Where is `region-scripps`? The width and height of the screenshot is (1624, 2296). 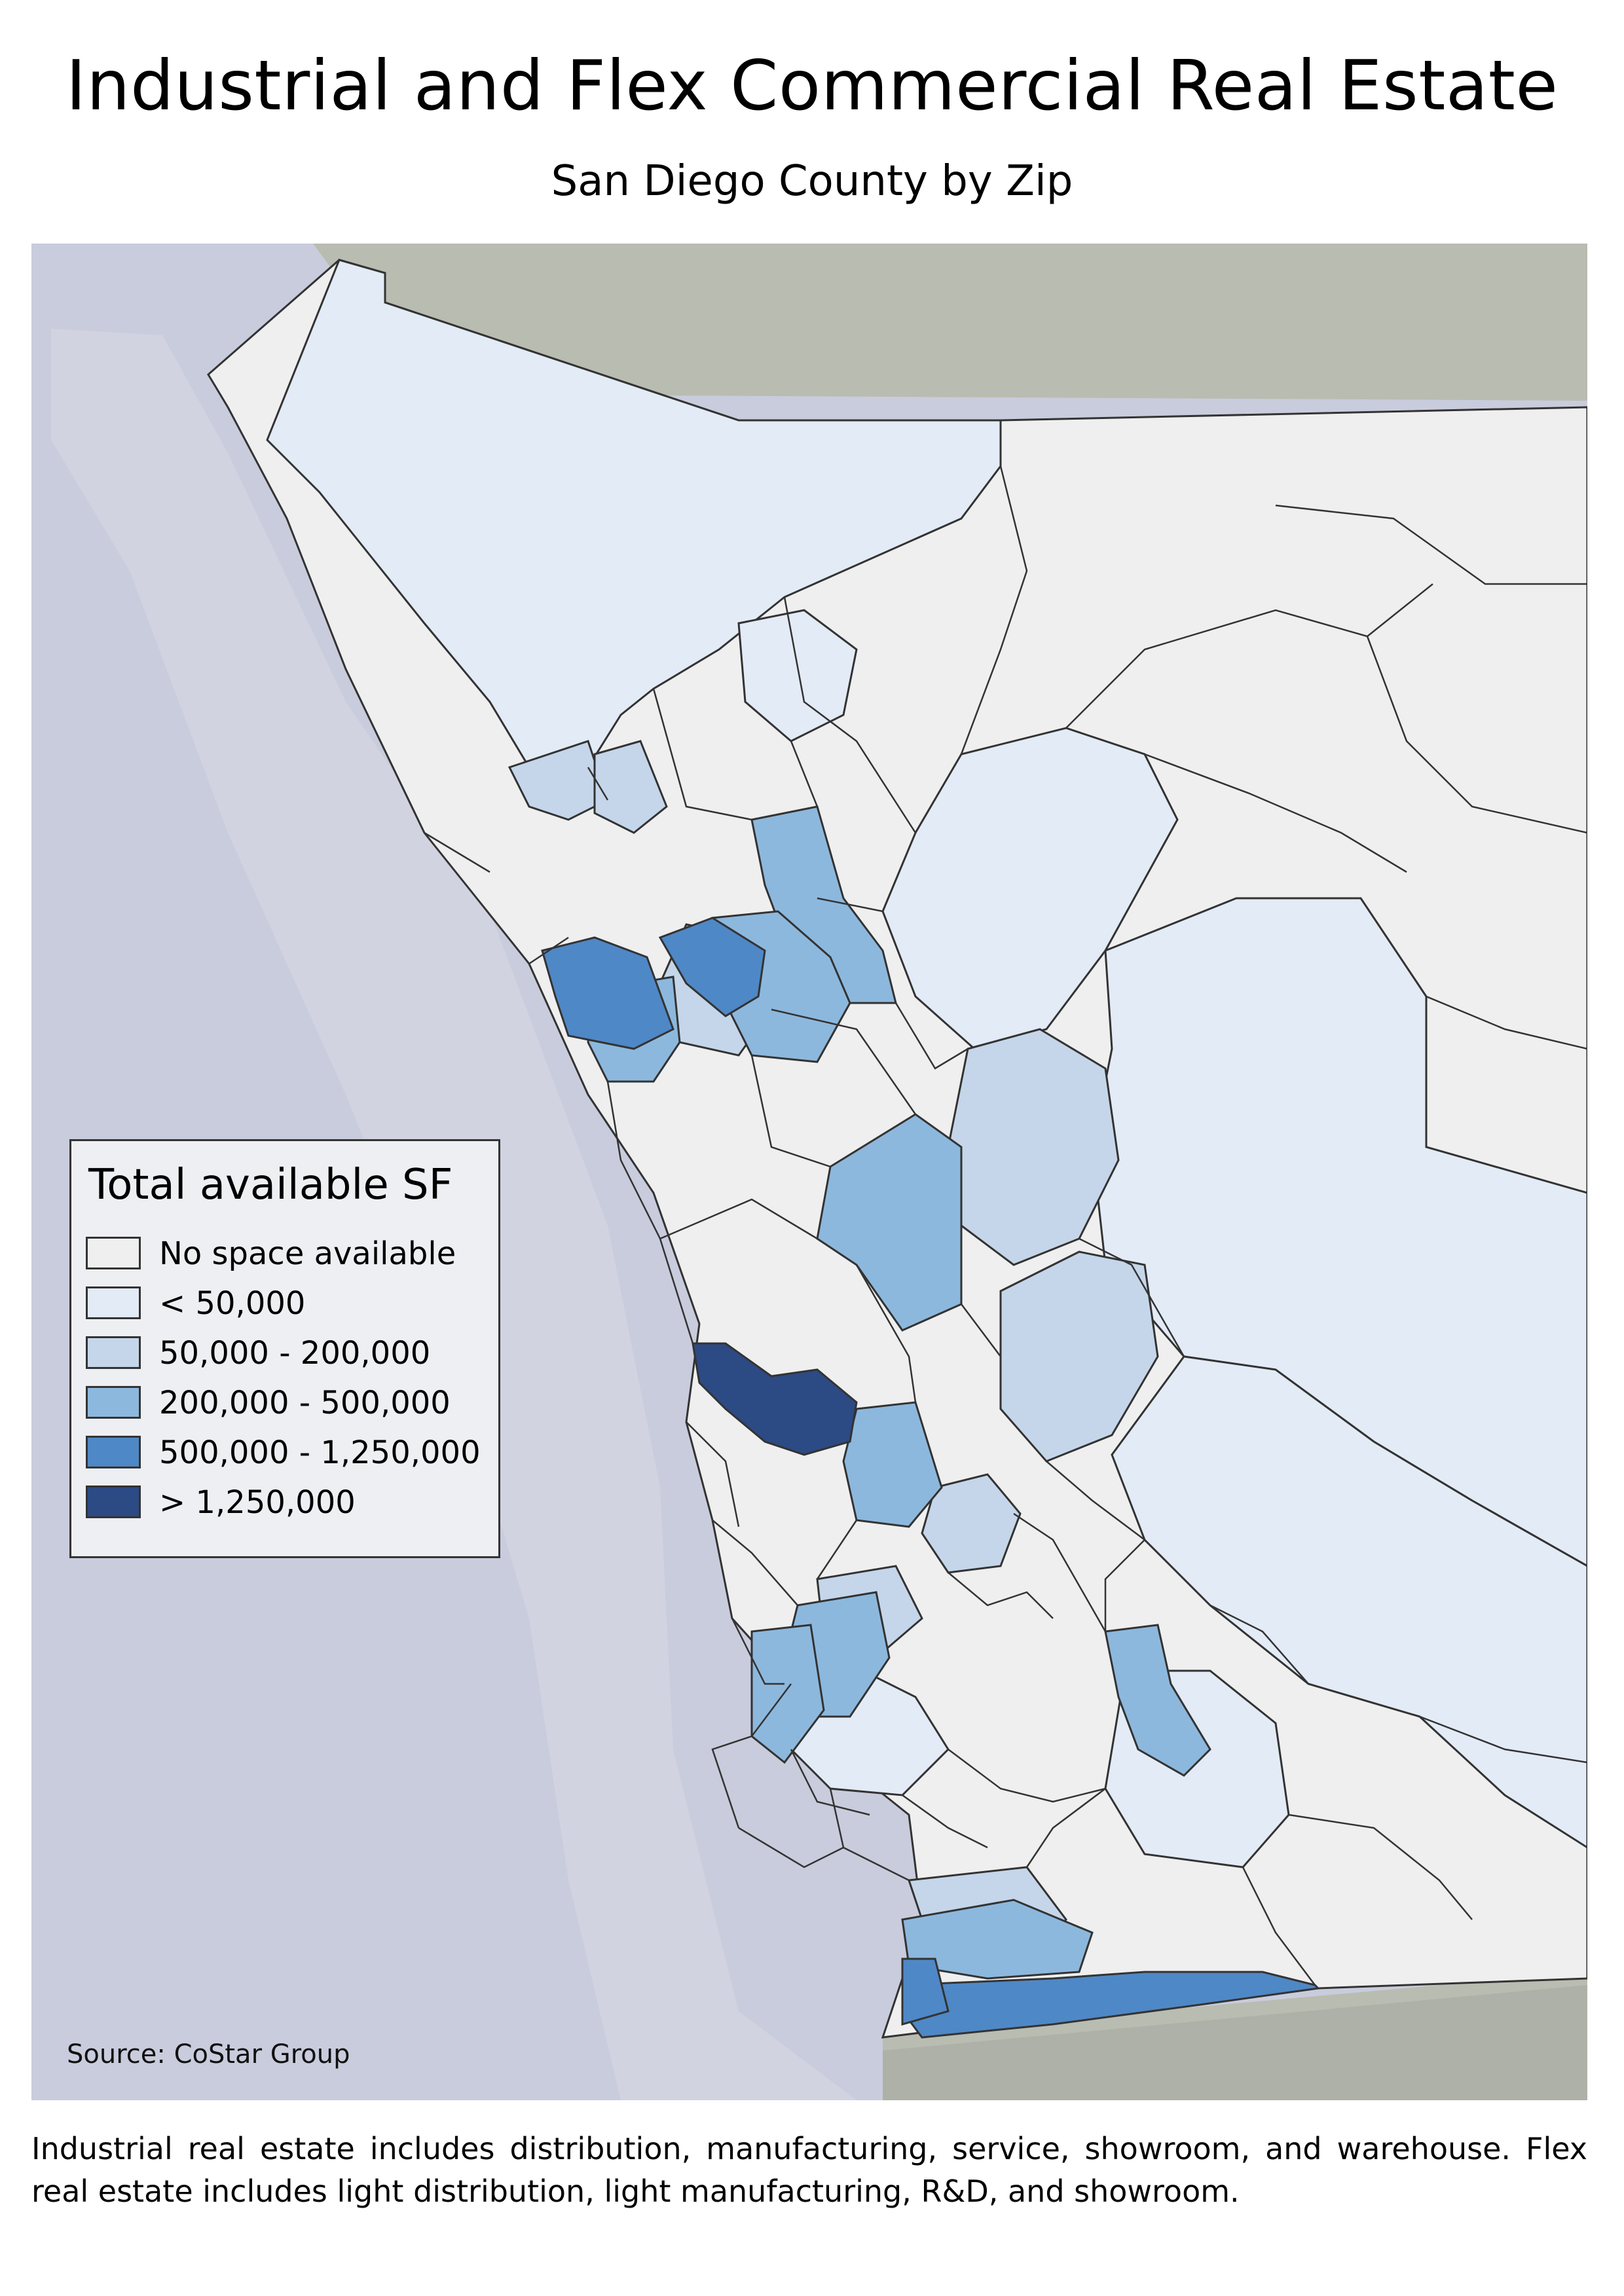 region-scripps is located at coordinates (889, 1222).